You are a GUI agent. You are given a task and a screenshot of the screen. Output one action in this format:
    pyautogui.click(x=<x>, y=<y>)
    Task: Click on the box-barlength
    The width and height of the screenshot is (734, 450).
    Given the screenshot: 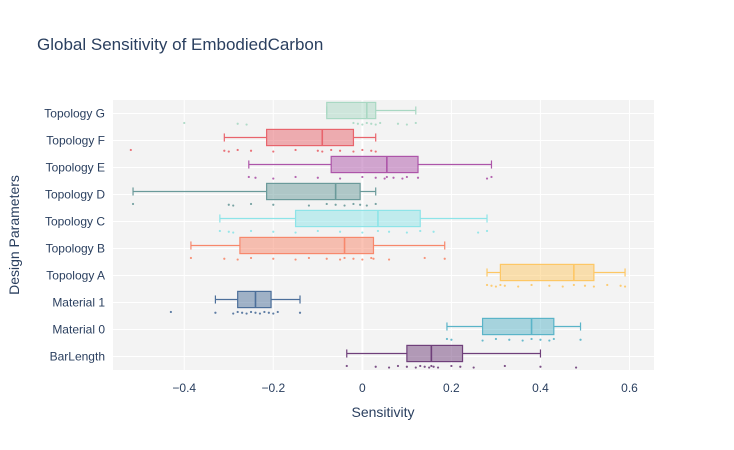 What is the action you would take?
    pyautogui.click(x=461, y=356)
    